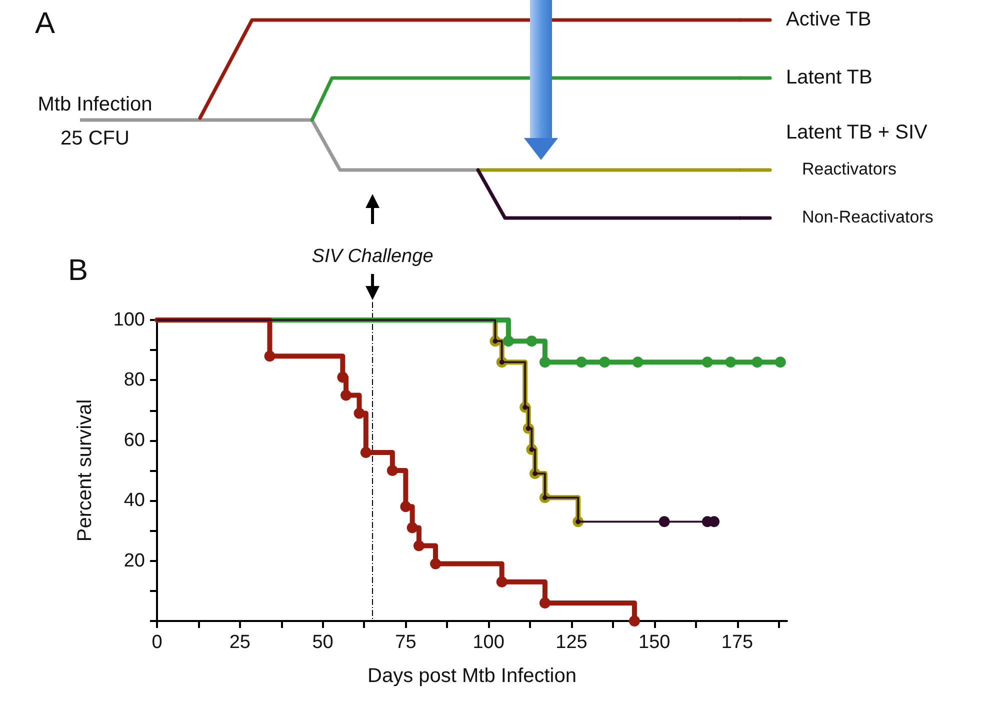 This screenshot has width=990, height=704. I want to click on x-tick-label: 150, so click(654, 642).